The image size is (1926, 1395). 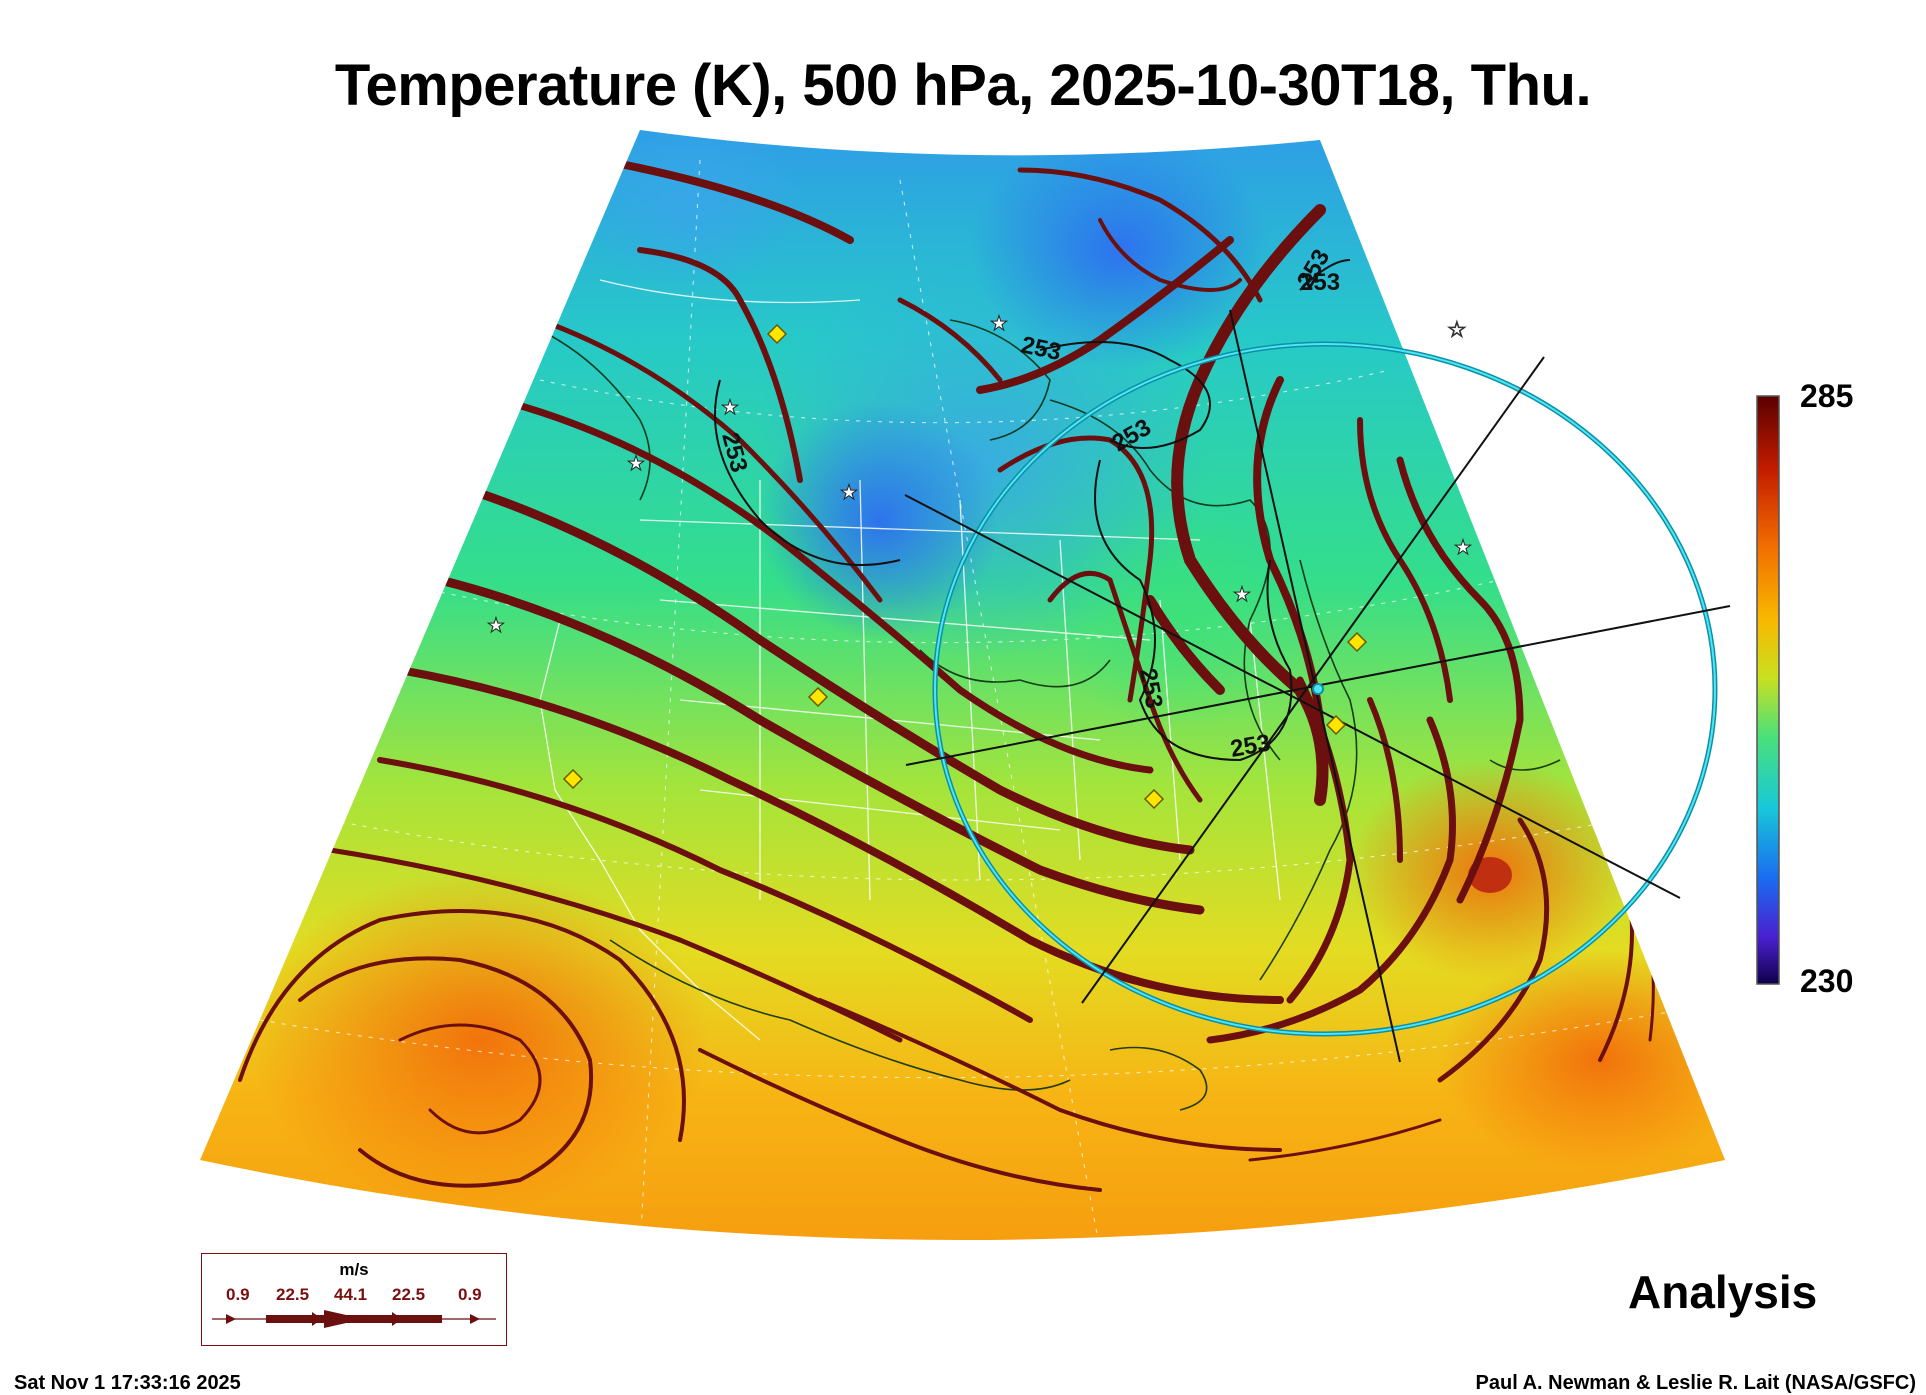 What do you see at coordinates (1318, 689) in the screenshot?
I see `ring-center-marker` at bounding box center [1318, 689].